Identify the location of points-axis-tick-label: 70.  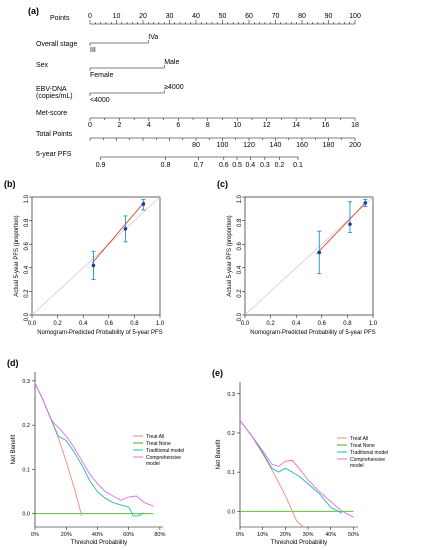
(276, 16).